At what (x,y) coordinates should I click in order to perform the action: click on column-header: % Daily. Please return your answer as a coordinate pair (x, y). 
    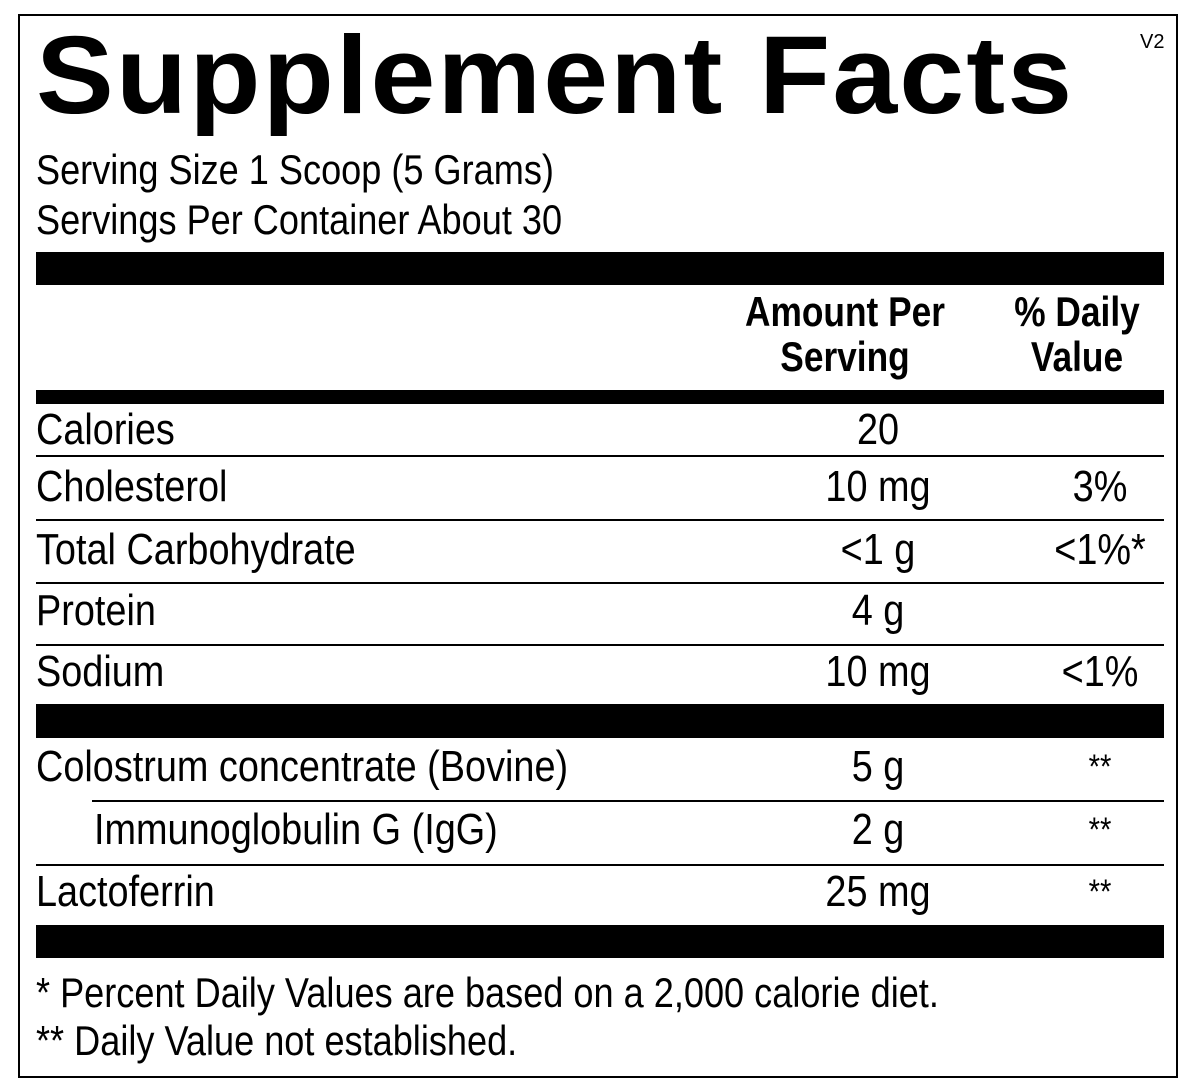
    Looking at the image, I should click on (1077, 311).